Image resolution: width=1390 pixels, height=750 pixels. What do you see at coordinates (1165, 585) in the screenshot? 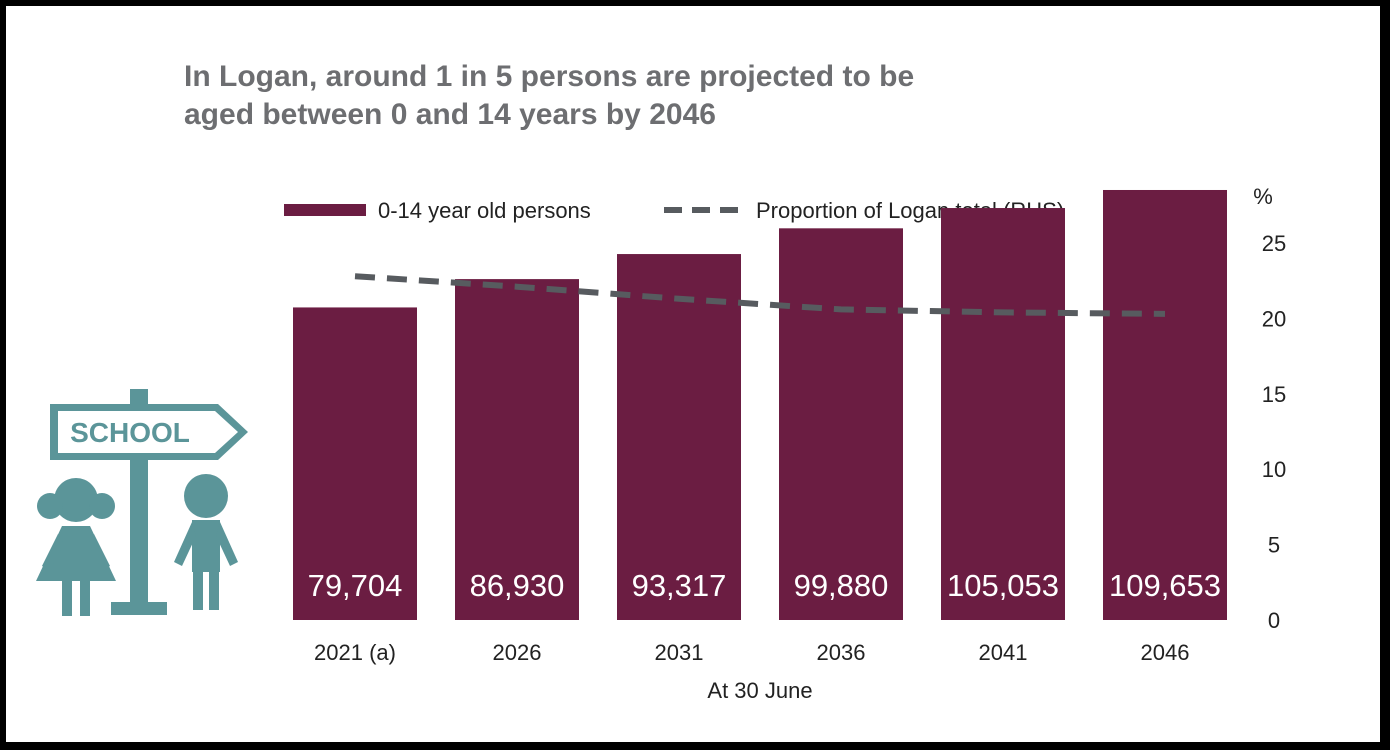
I see `bar-value-label-5: 109,653` at bounding box center [1165, 585].